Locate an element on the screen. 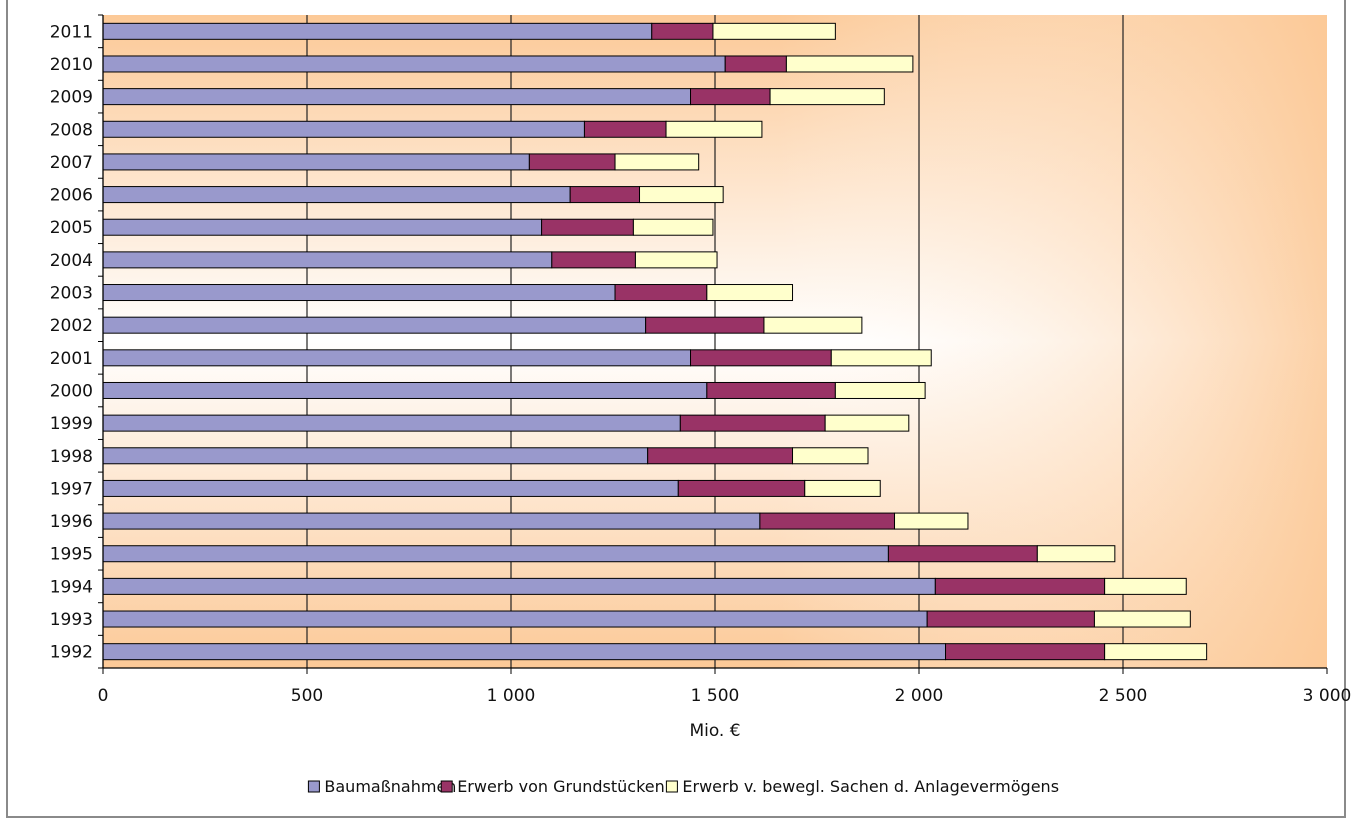 The image size is (1352, 819). y-tick-label: 1993 is located at coordinates (71, 620).